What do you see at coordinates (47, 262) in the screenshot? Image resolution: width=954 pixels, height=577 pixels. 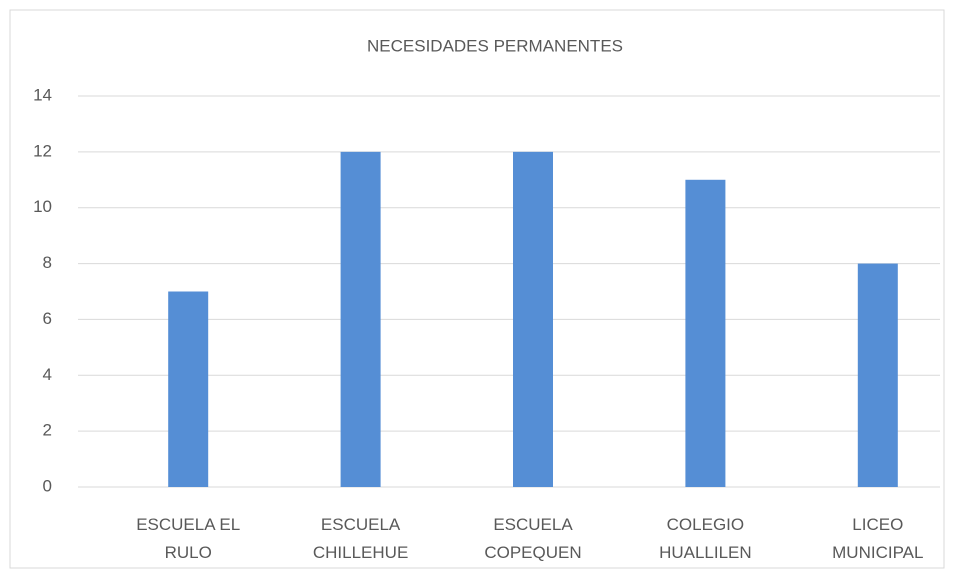 I see `y-tick-label: 8` at bounding box center [47, 262].